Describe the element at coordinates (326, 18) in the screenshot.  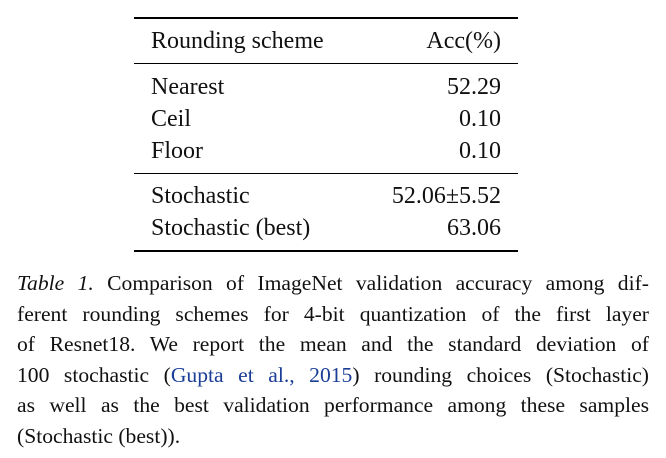
I see `table-top-rule` at that location.